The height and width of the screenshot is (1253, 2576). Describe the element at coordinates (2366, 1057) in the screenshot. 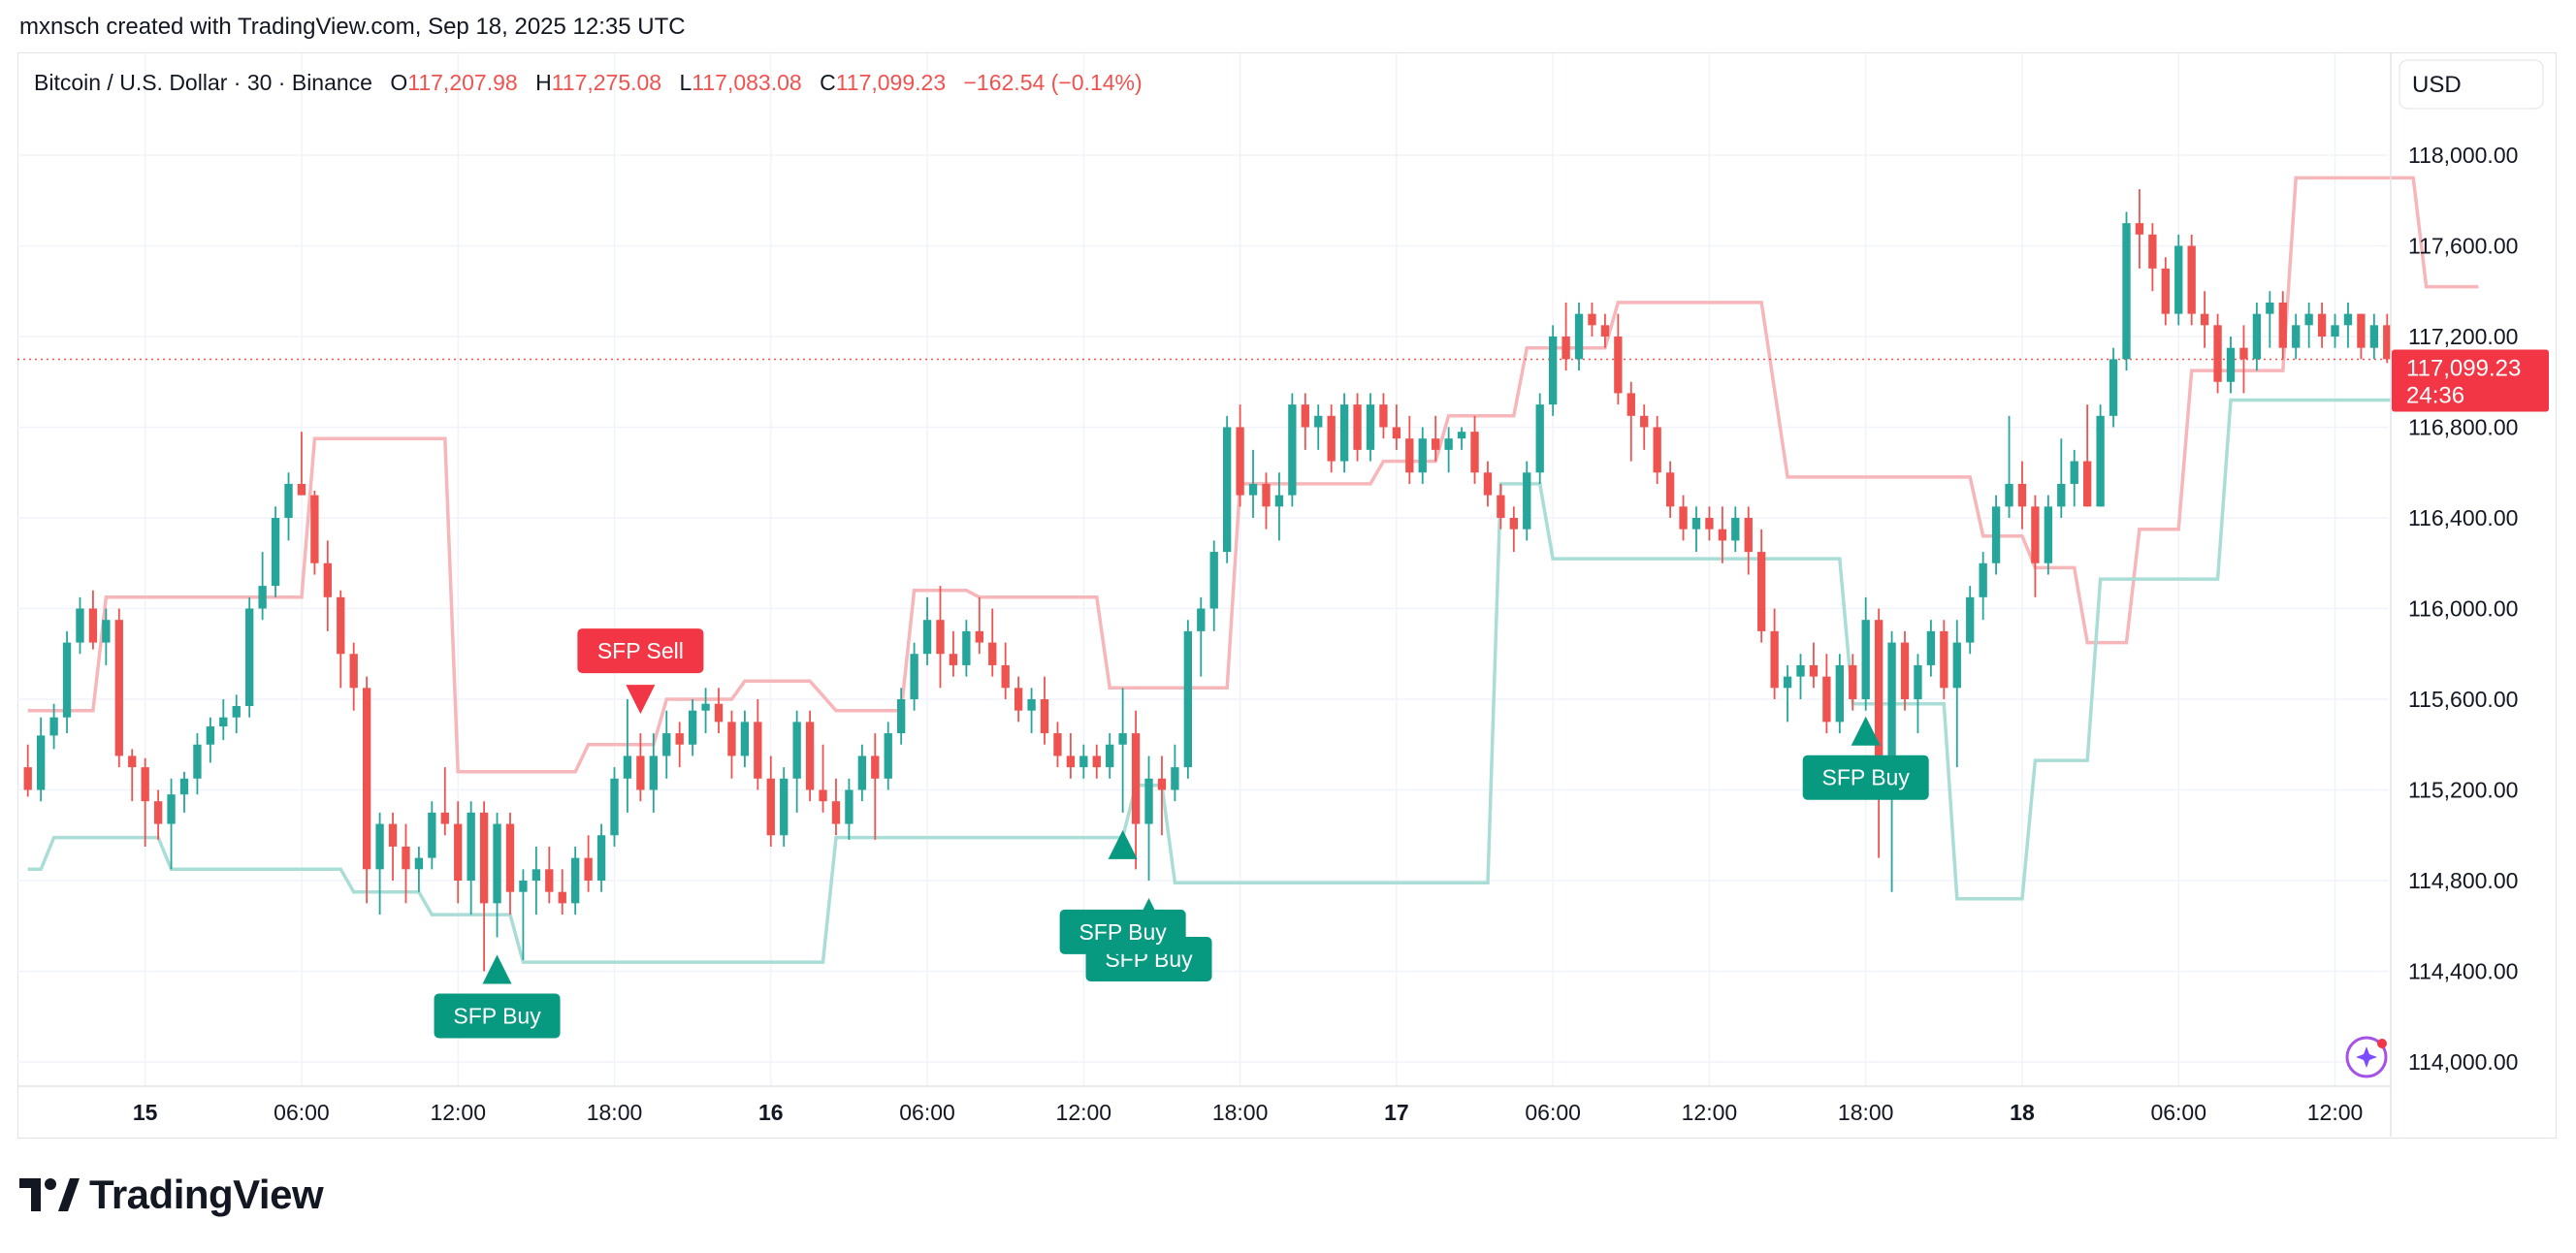

I see `sparkle-icon` at that location.